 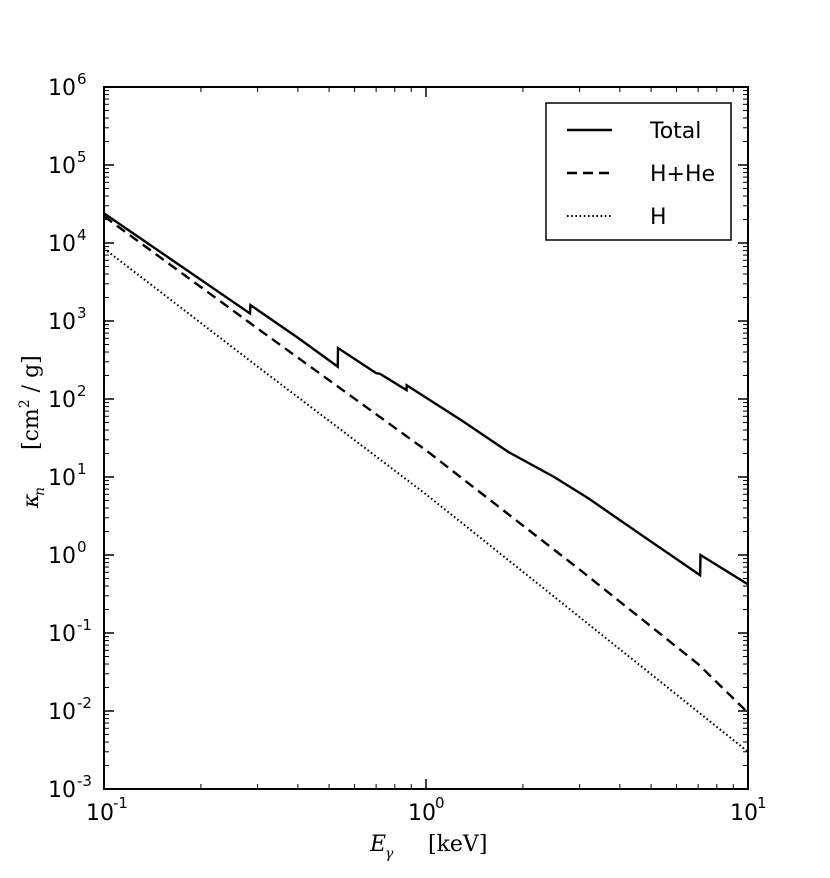 I want to click on y-tick-exponent: -2, so click(x=84, y=703).